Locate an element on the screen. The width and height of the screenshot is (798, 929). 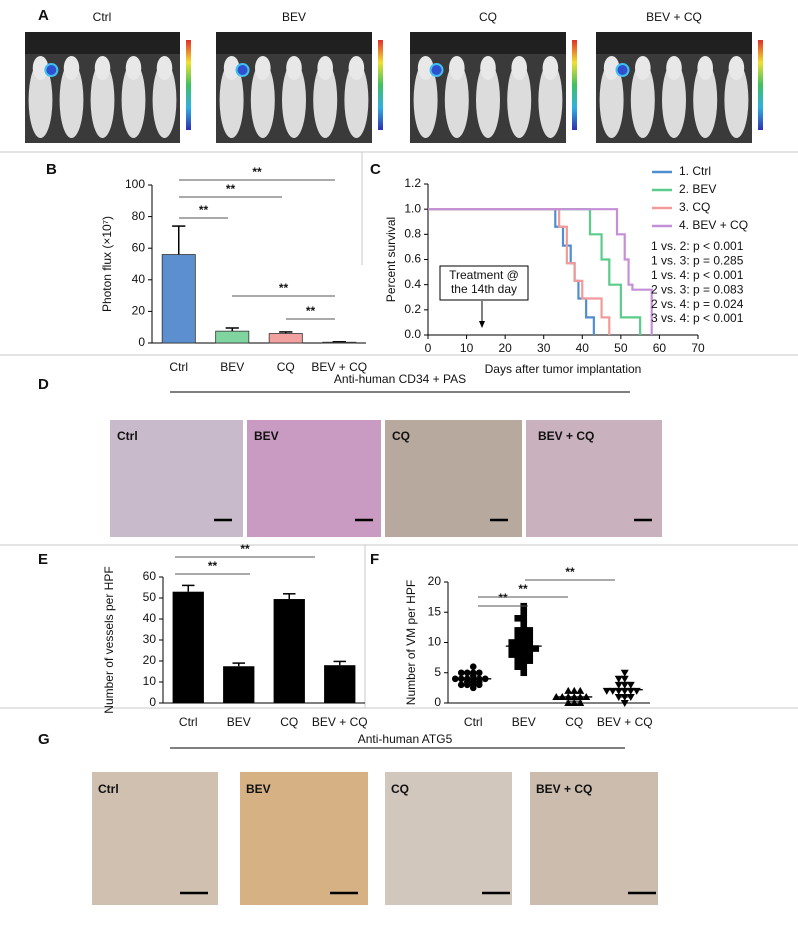
y-tick-label: 5 is located at coordinates (437, 672).